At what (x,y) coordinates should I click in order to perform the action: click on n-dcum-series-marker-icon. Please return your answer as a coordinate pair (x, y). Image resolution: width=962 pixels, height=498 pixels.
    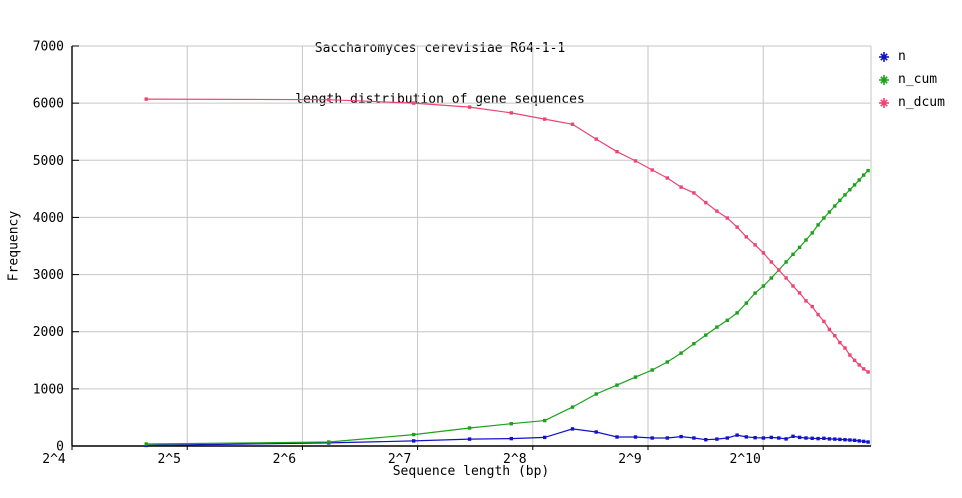
    Looking at the image, I should click on (884, 102).